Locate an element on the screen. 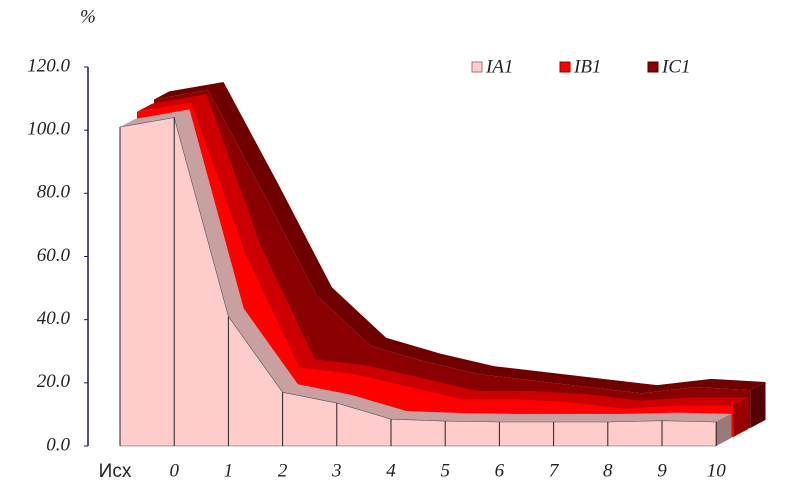 The height and width of the screenshot is (503, 800). legend-label: IB1 is located at coordinates (587, 66).